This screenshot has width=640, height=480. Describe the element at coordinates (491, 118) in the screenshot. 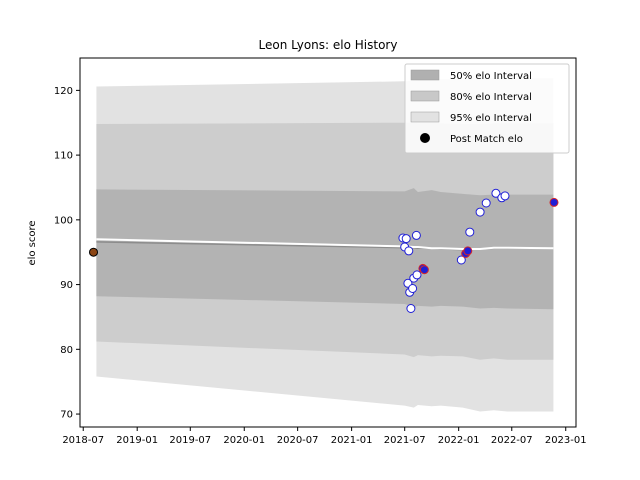

I see `legend-label-2: 95% elo Interval` at that location.